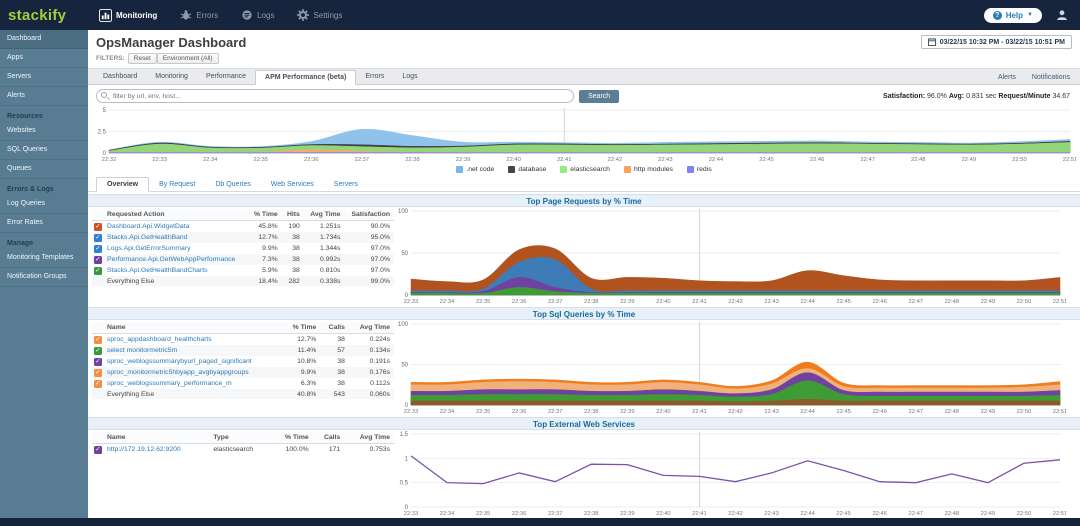 The width and height of the screenshot is (1080, 526). What do you see at coordinates (345, 184) in the screenshot?
I see `subtab-servers: Servers` at bounding box center [345, 184].